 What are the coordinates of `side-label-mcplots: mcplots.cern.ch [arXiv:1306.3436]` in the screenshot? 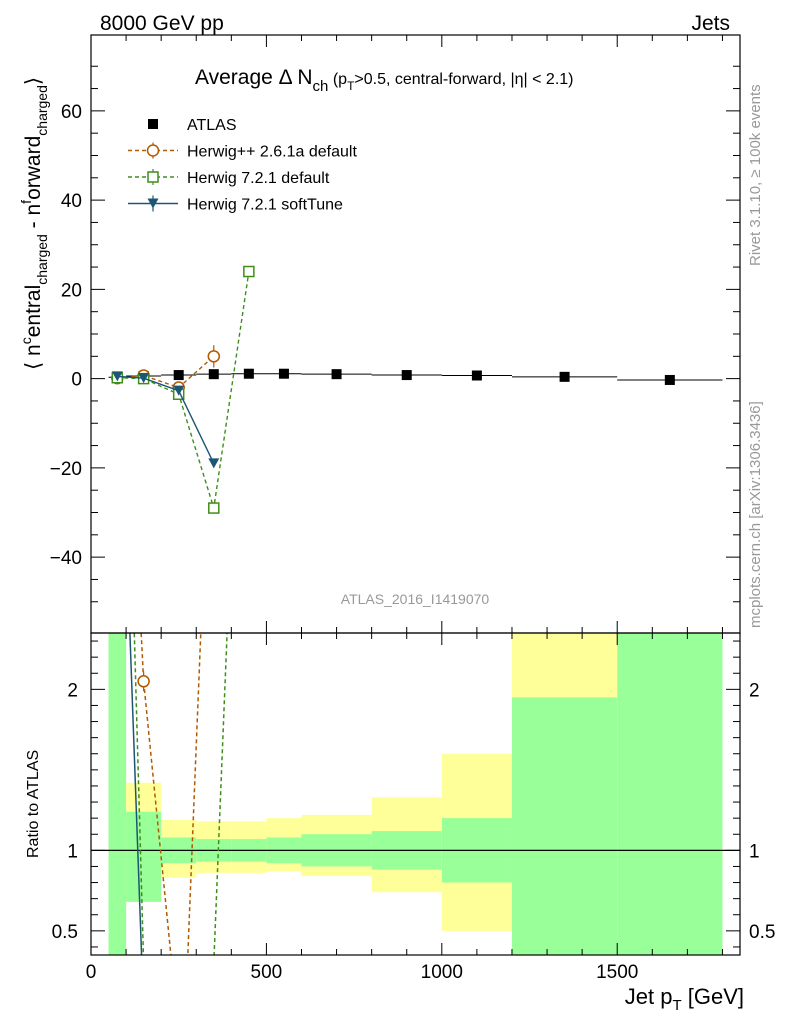 It's located at (755, 514).